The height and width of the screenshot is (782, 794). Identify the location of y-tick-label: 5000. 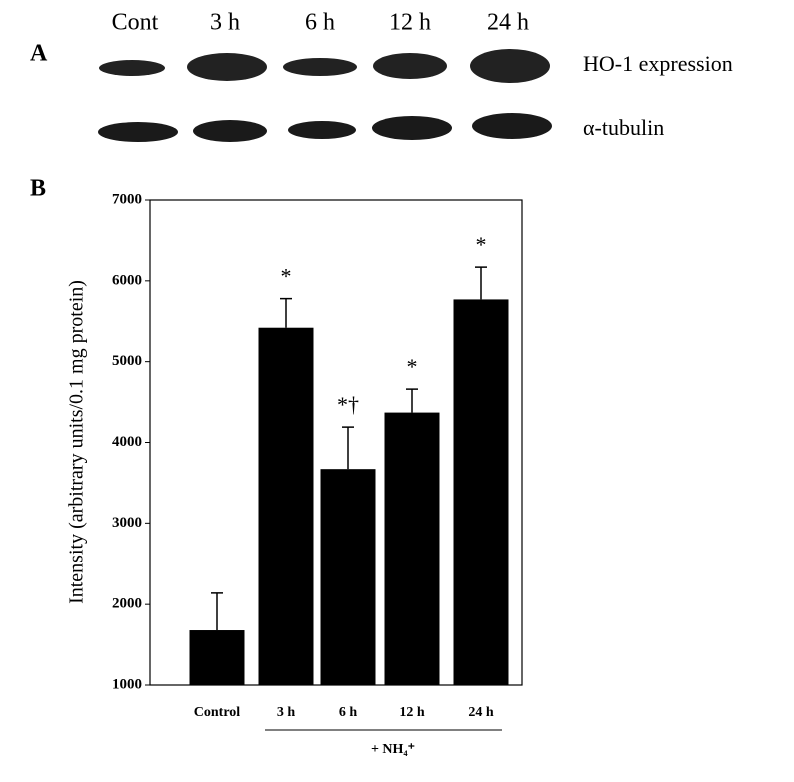
(127, 361).